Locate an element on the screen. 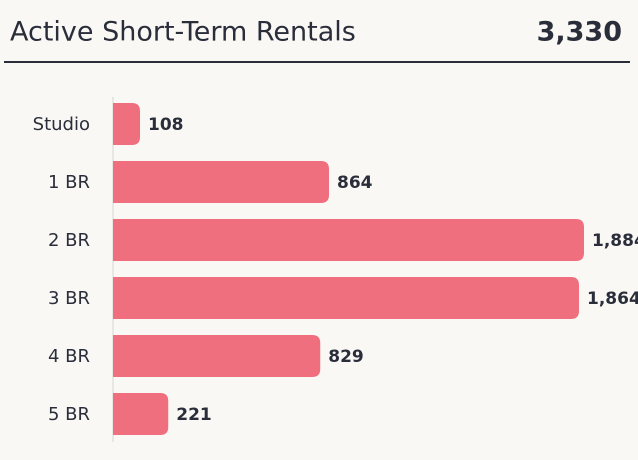  value-label: 1,864 is located at coordinates (612, 299).